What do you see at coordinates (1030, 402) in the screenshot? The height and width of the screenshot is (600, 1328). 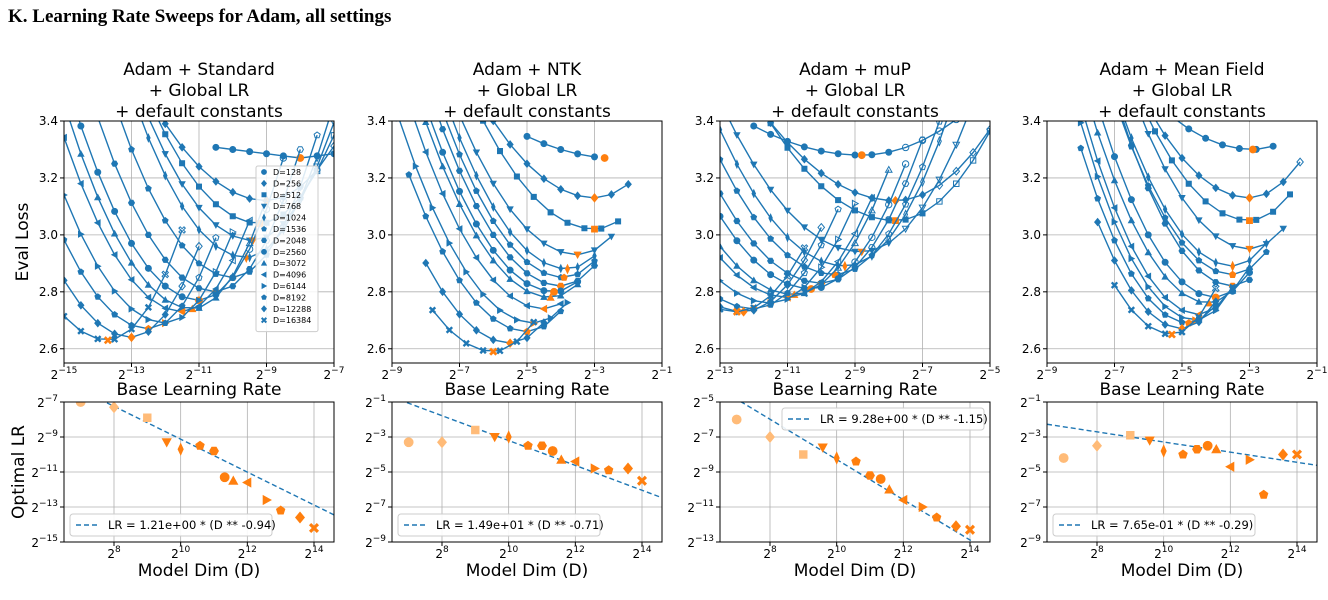 I see `y-tick-label: 2−1` at bounding box center [1030, 402].